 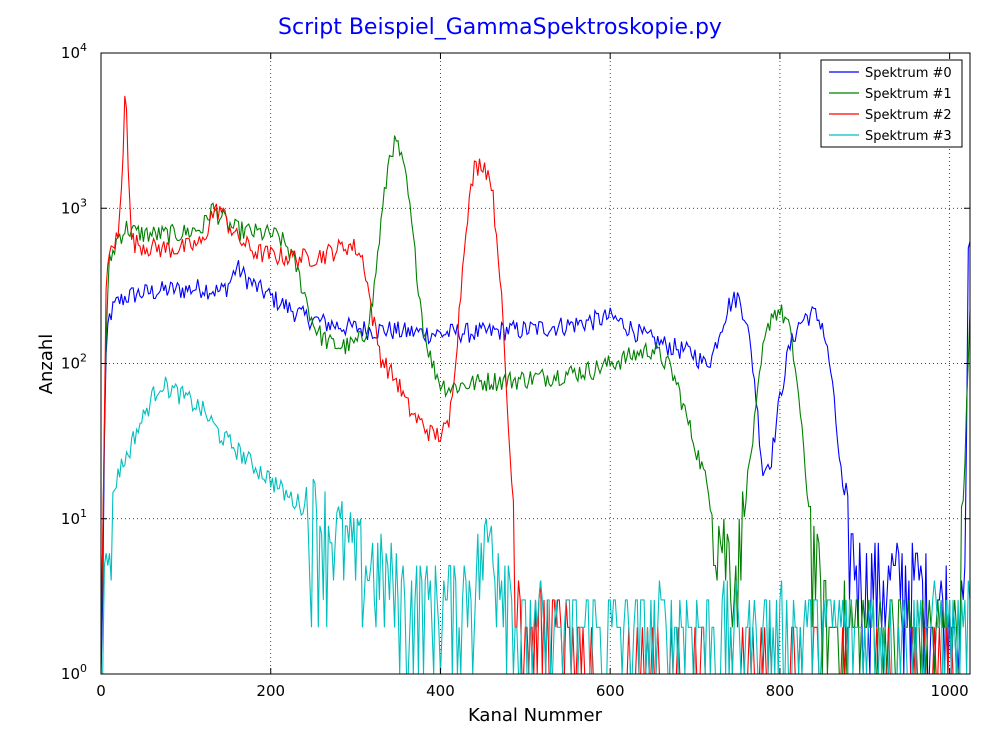 I want to click on y-tick-label: 10², so click(x=74, y=362).